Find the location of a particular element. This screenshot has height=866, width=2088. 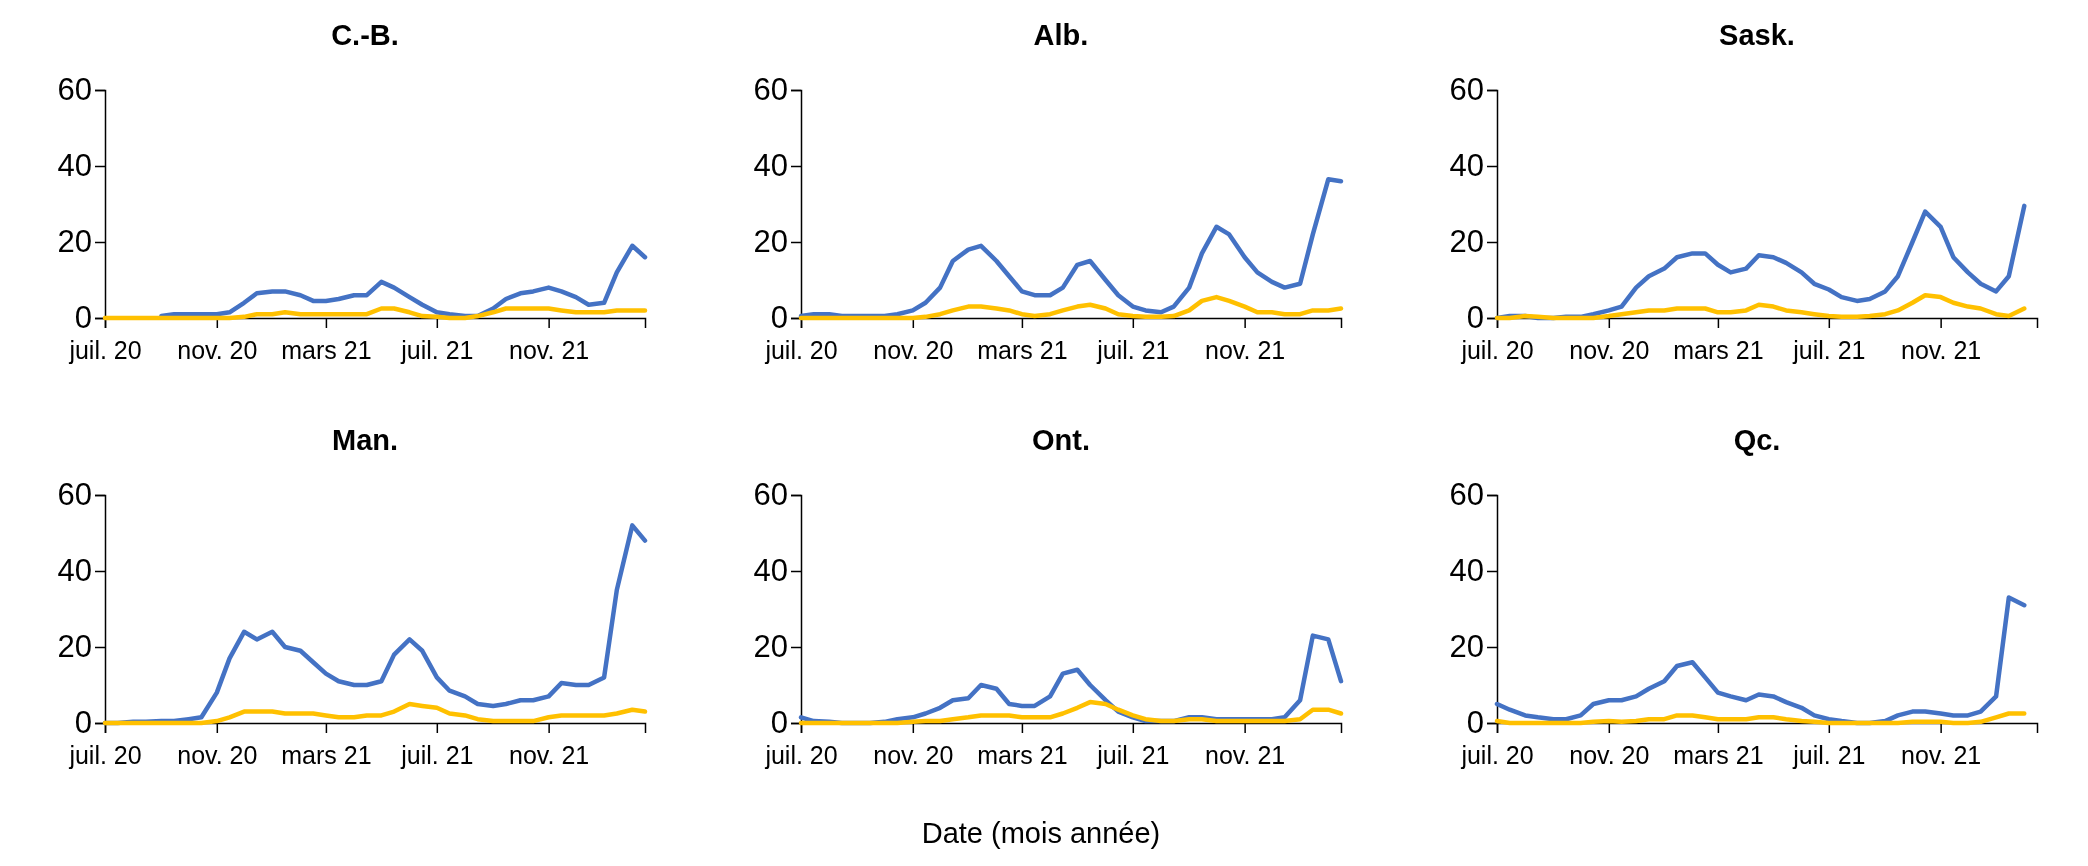

chart-title: Sask. is located at coordinates (1757, 35).